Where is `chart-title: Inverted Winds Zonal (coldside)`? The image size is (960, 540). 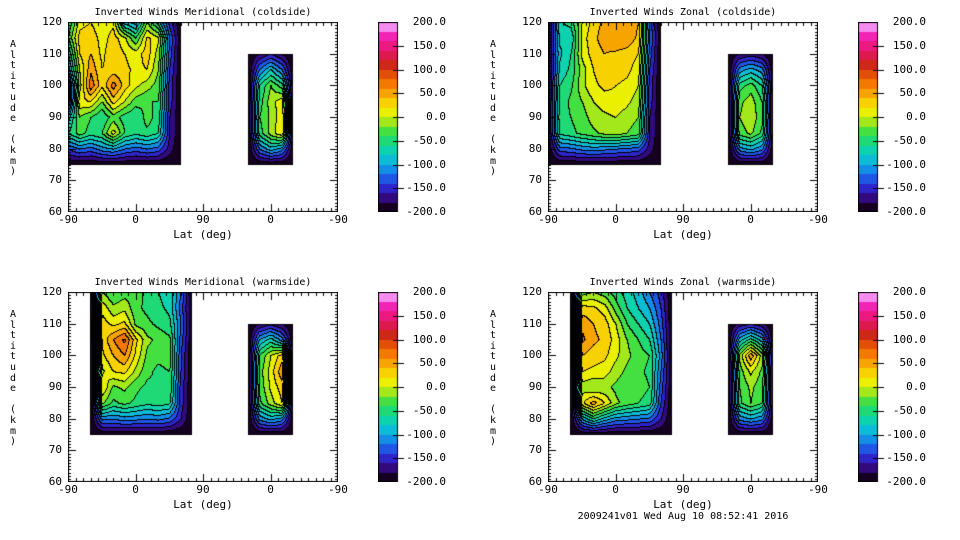 chart-title: Inverted Winds Zonal (coldside) is located at coordinates (683, 12).